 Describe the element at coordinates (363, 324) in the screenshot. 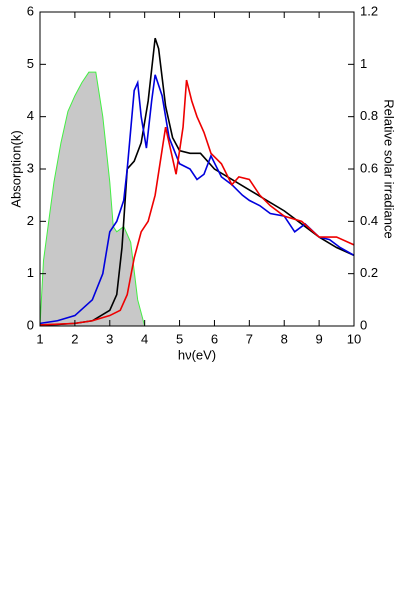

I see `y2-tick-label: 0` at that location.